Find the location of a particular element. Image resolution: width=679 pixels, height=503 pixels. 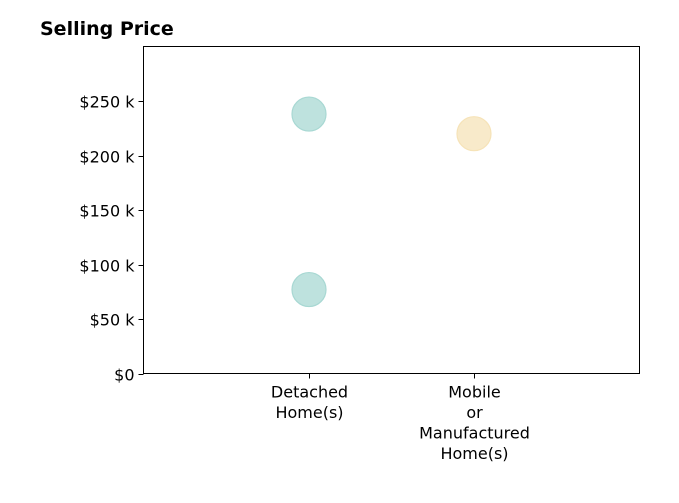

x-tick-label-line: Manufactured is located at coordinates (474, 433).